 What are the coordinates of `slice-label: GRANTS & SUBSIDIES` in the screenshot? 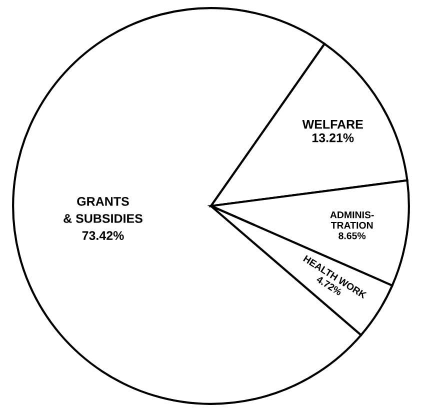 It's located at (103, 209).